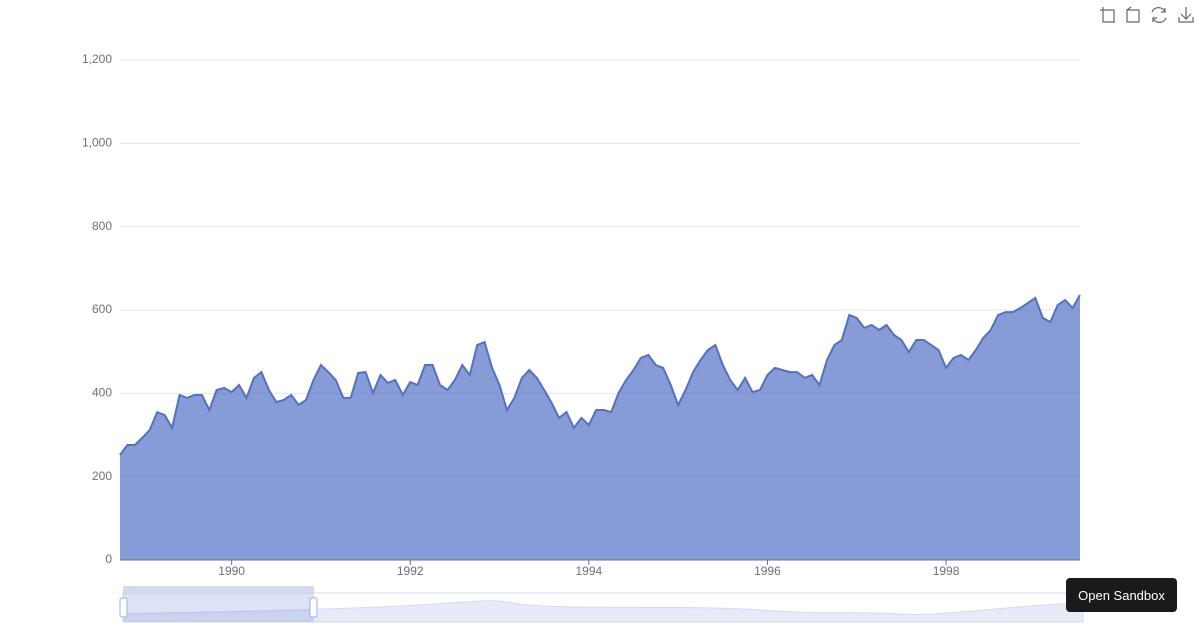 This screenshot has width=1200, height=630. I want to click on zoom-icon, so click(1107, 15).